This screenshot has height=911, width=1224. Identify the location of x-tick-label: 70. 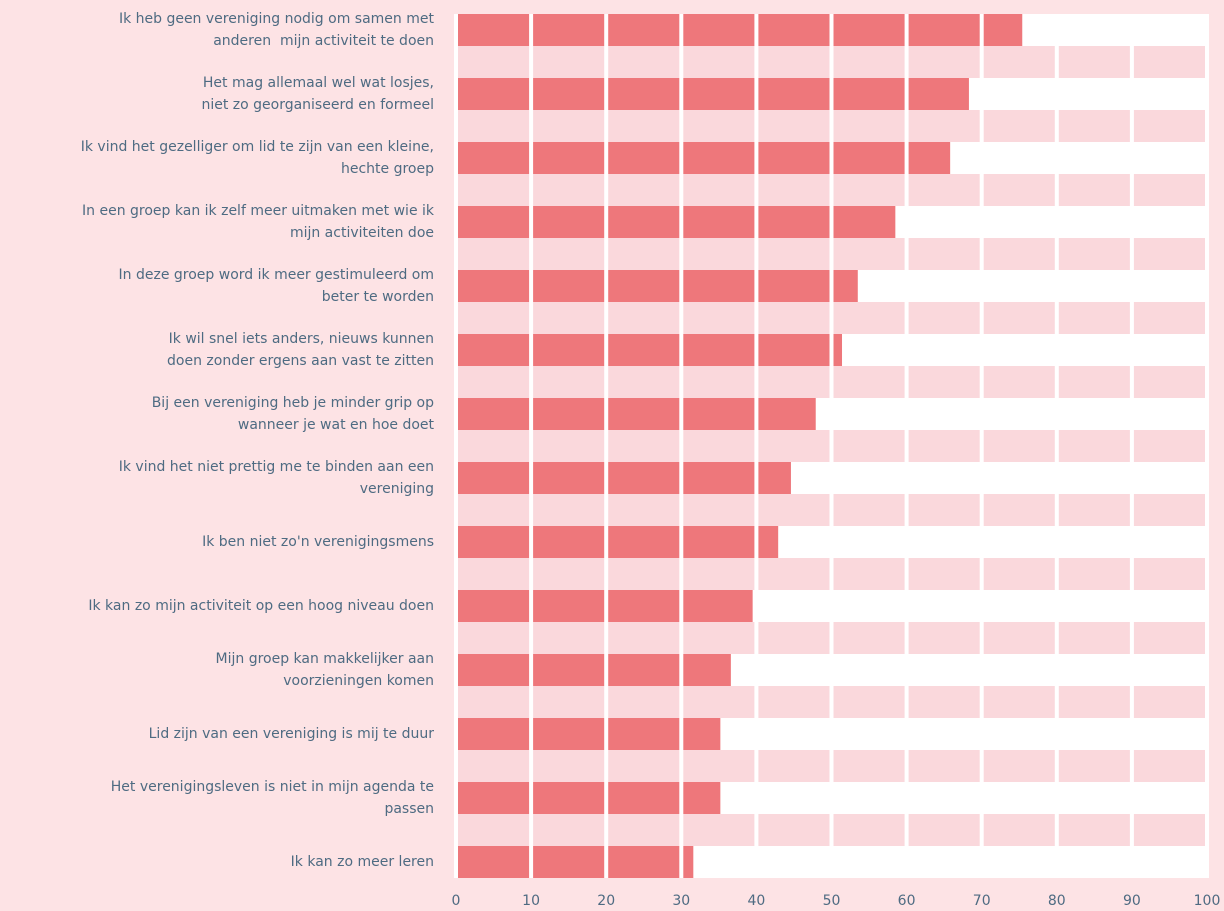
(982, 901).